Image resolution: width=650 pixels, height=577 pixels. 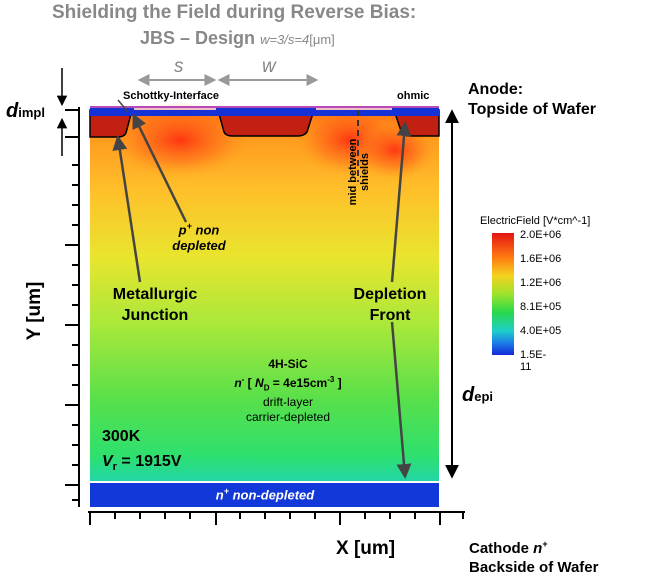 What do you see at coordinates (534, 557) in the screenshot?
I see `cathode-label: Cathode n+ Backside of Wafer` at bounding box center [534, 557].